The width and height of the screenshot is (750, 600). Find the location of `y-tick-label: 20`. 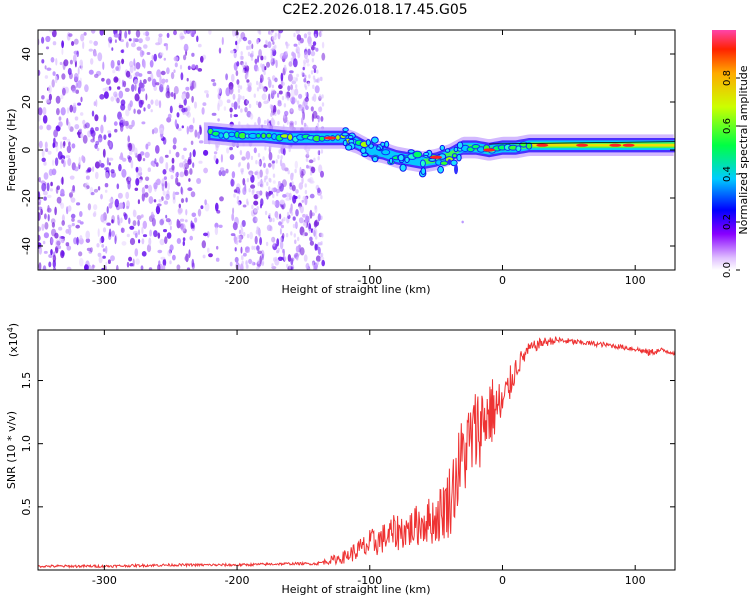

y-tick-label: 20 is located at coordinates (26, 102).